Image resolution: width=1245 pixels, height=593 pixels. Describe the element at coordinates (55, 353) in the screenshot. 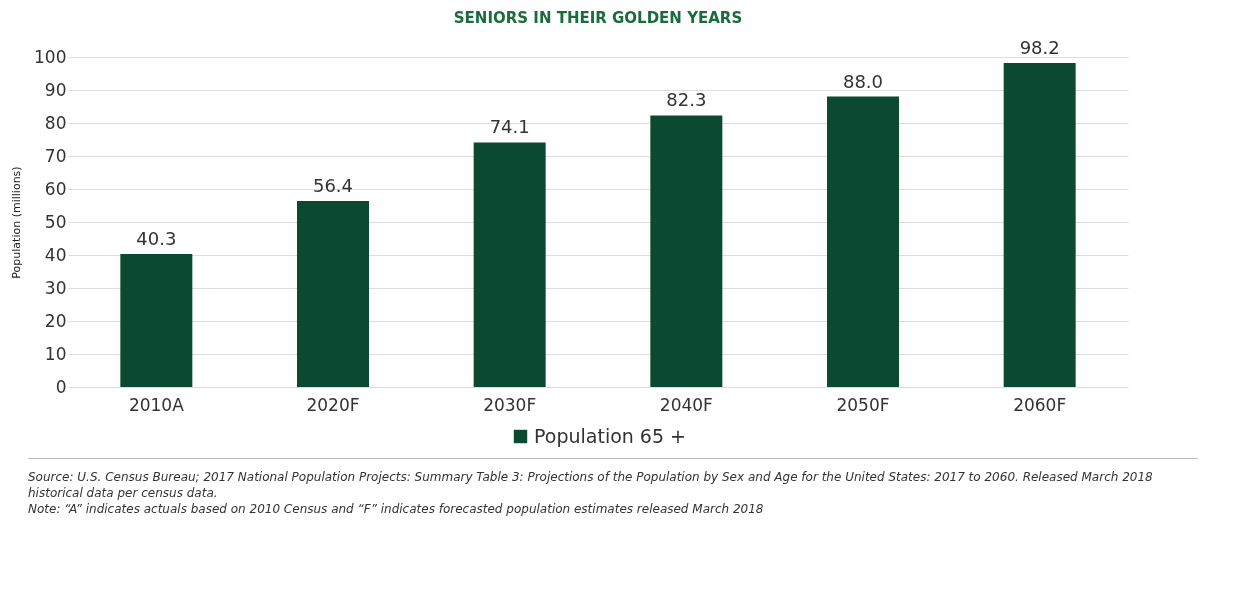

I see `y-tick-label: 10` at that location.